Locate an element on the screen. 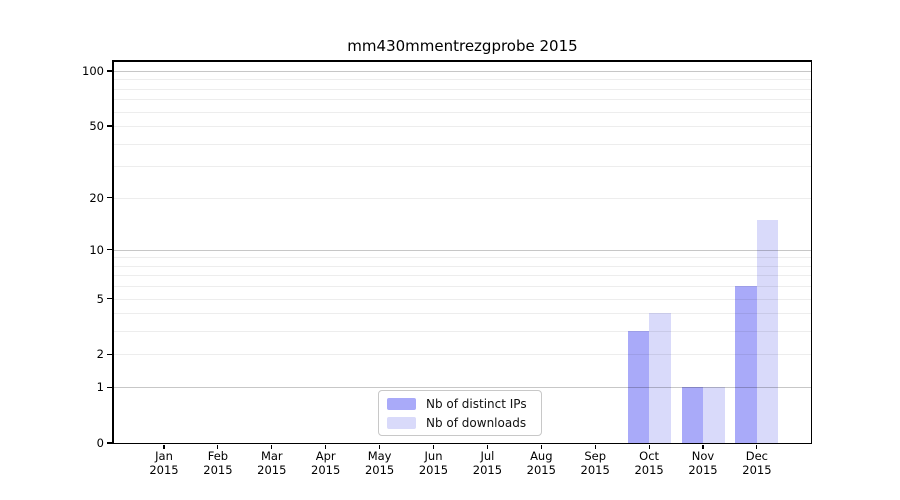 This screenshot has height=500, width=900. y-tick-label-100: 100 is located at coordinates (93, 71).